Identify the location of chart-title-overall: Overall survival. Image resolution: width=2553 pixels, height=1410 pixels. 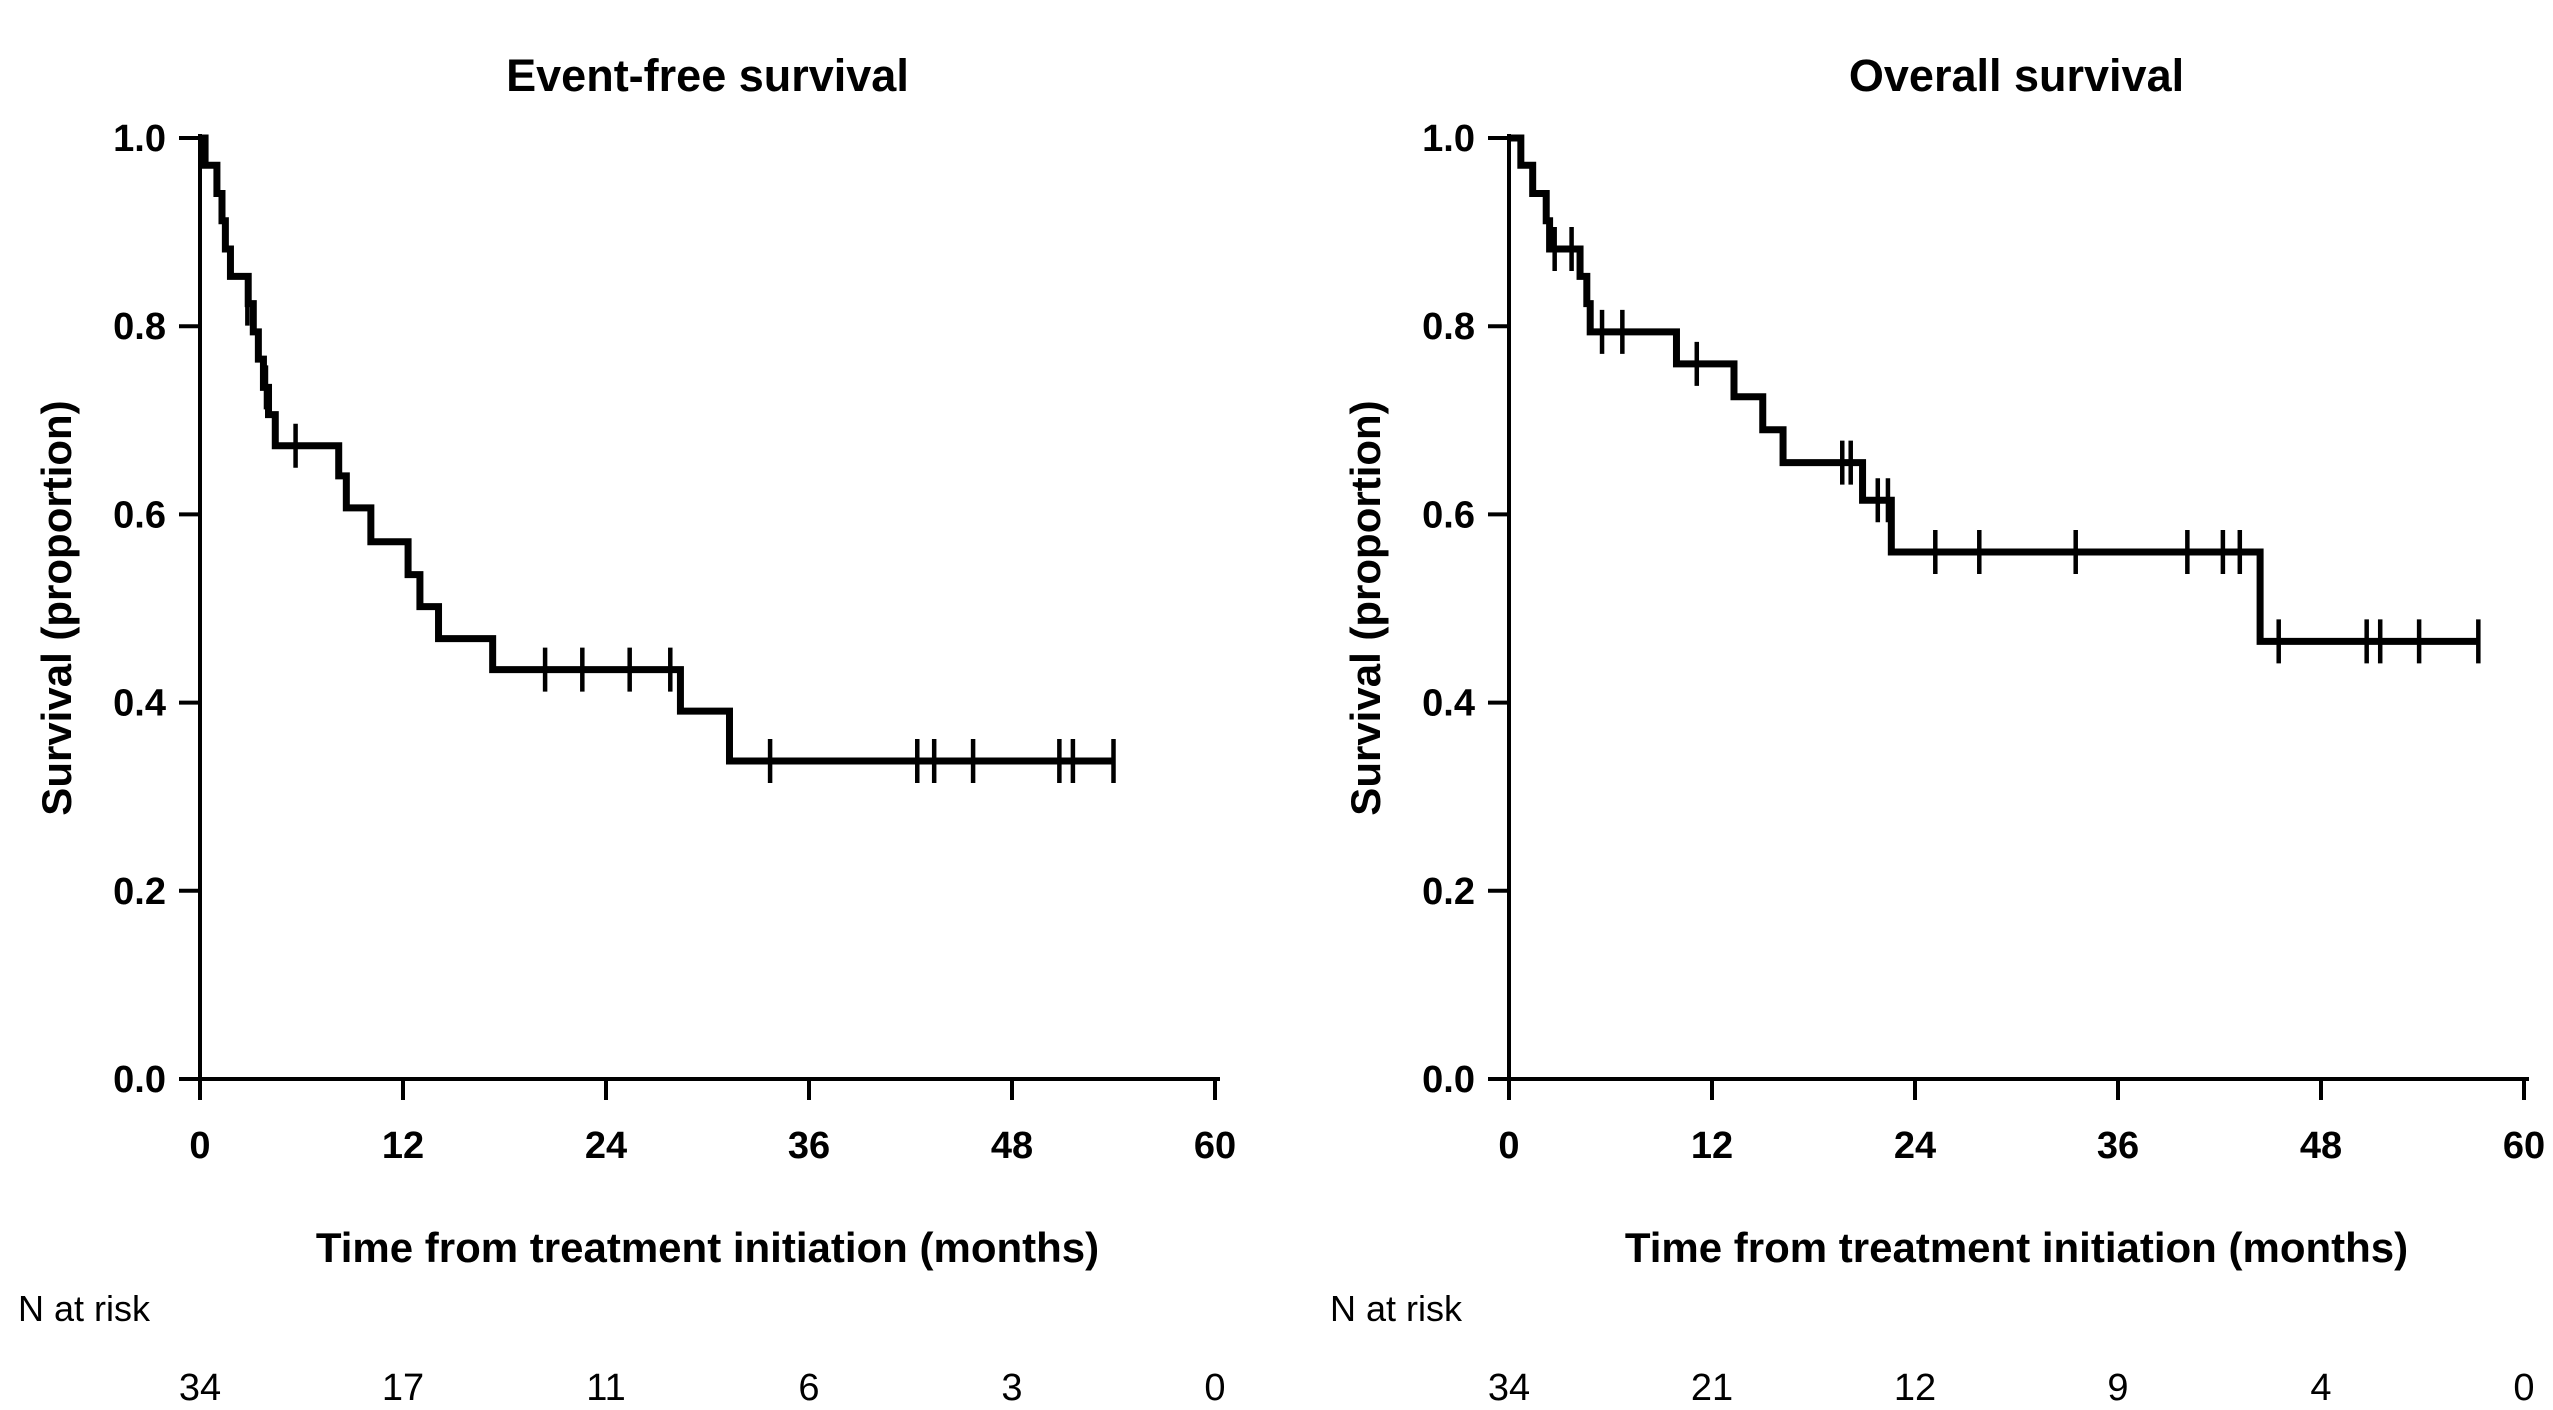
(2016, 75).